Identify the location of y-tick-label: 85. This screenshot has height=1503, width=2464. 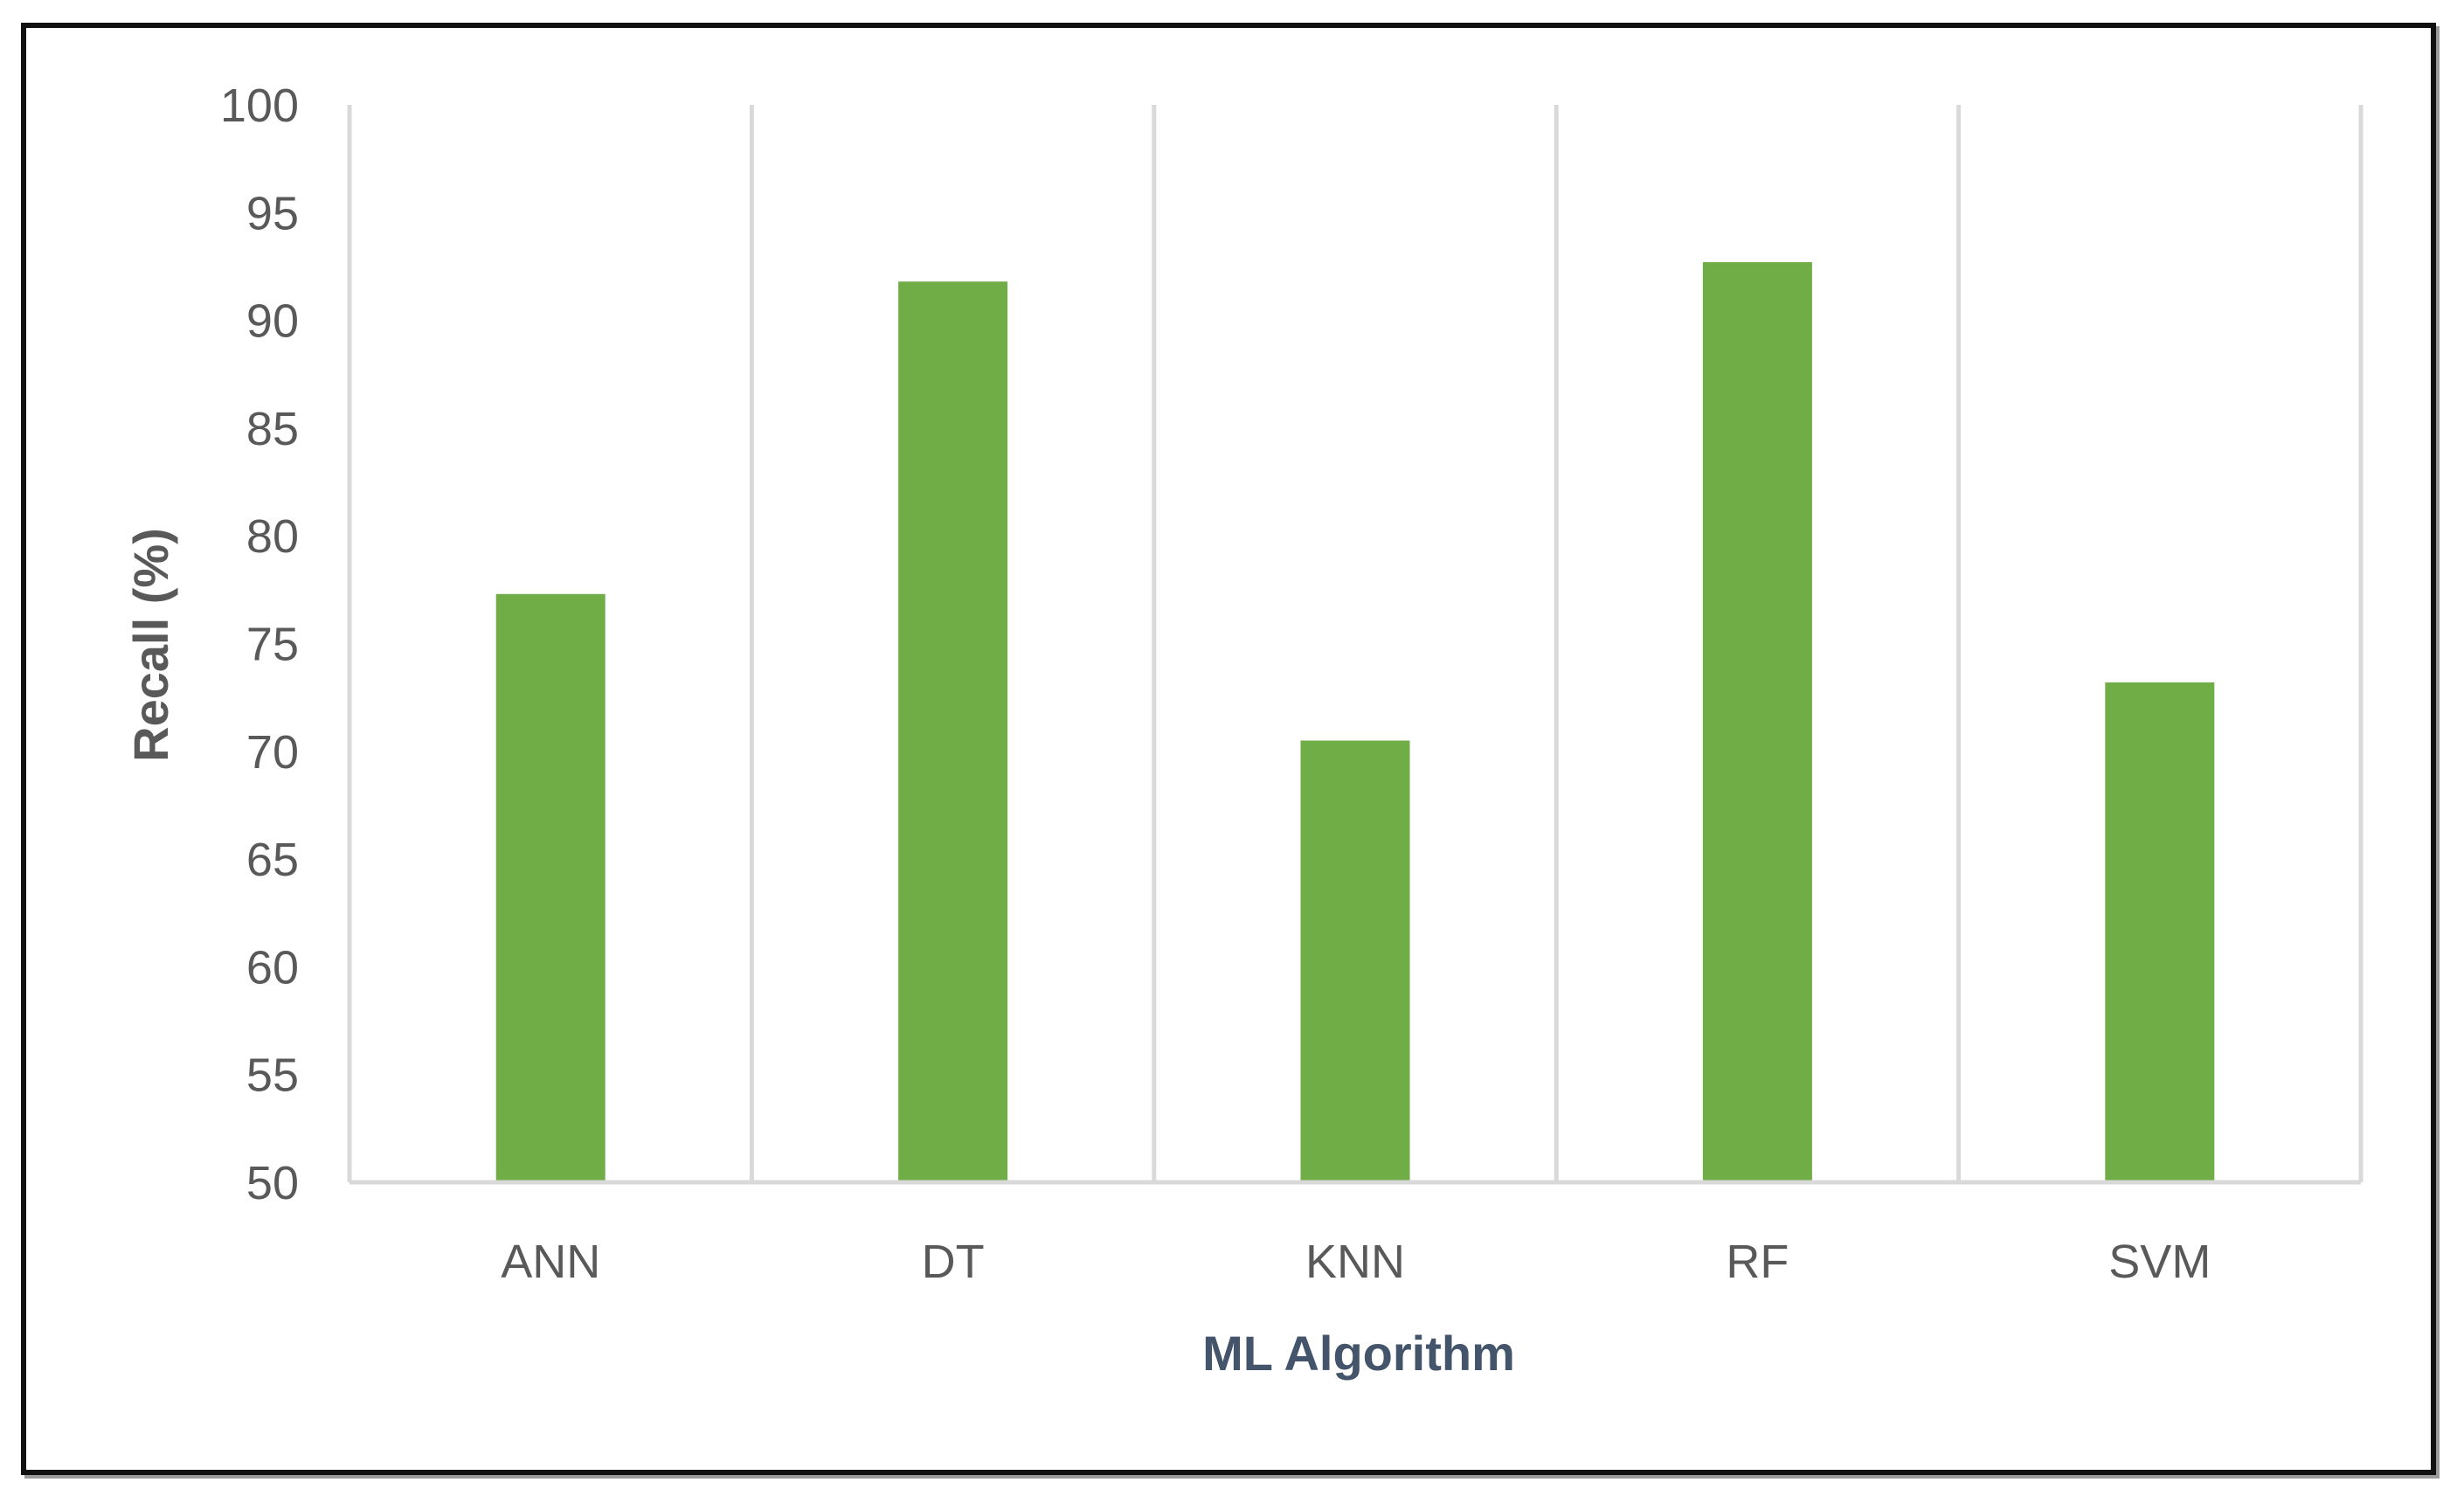
(272, 429).